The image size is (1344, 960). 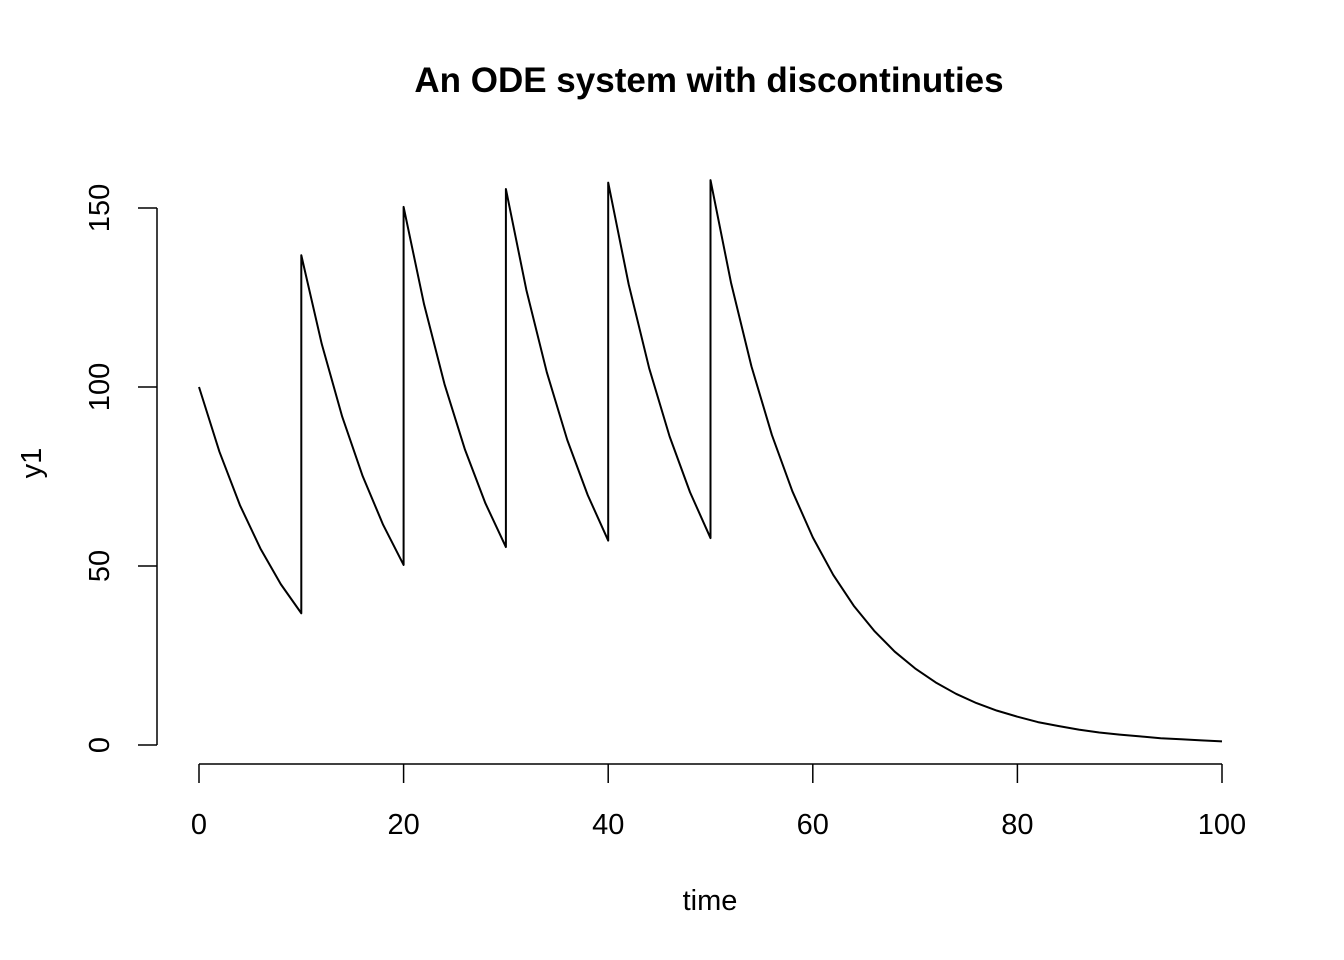 I want to click on x-tick-label: 20, so click(x=403, y=825).